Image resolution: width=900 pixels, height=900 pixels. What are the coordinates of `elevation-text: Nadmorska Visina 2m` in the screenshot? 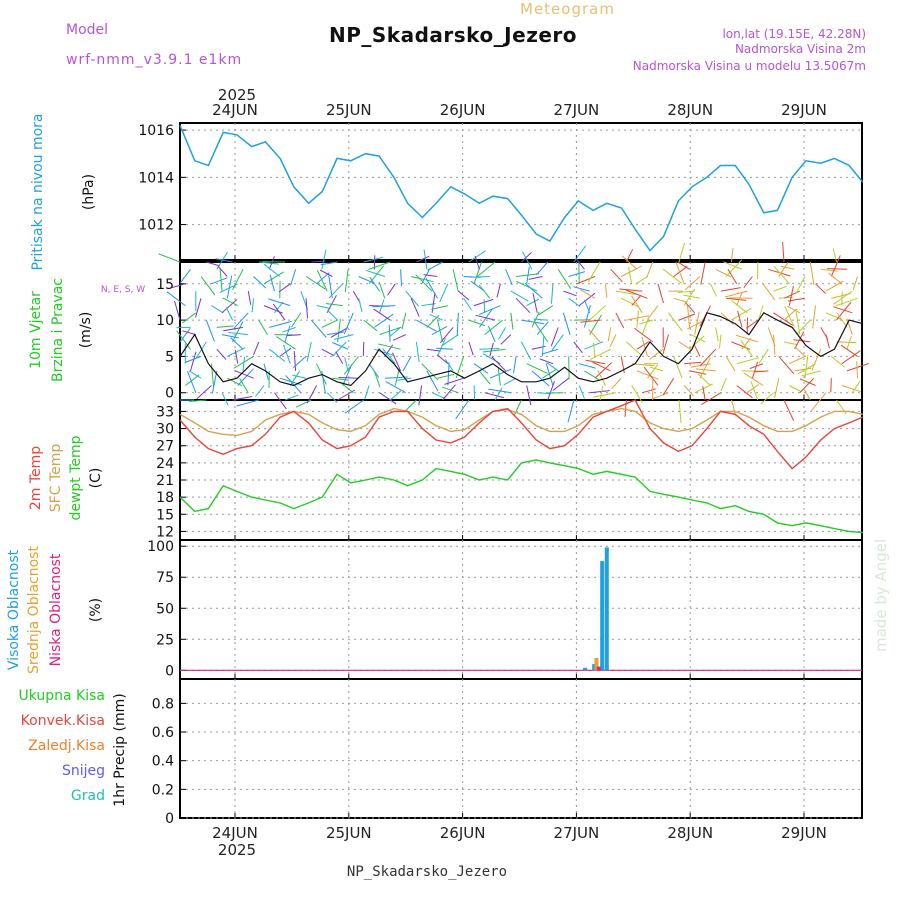 It's located at (800, 49).